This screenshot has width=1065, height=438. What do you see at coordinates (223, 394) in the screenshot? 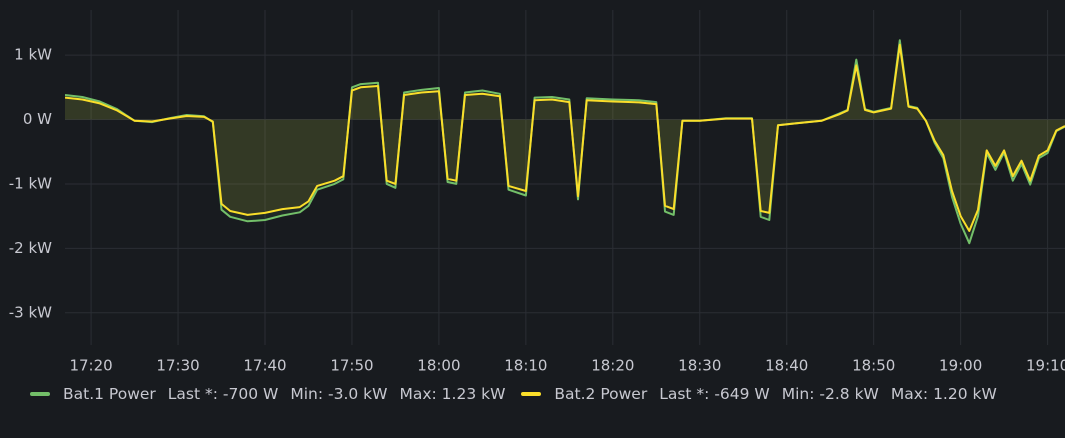
I see `legend-stat: Last *: -700 W` at bounding box center [223, 394].